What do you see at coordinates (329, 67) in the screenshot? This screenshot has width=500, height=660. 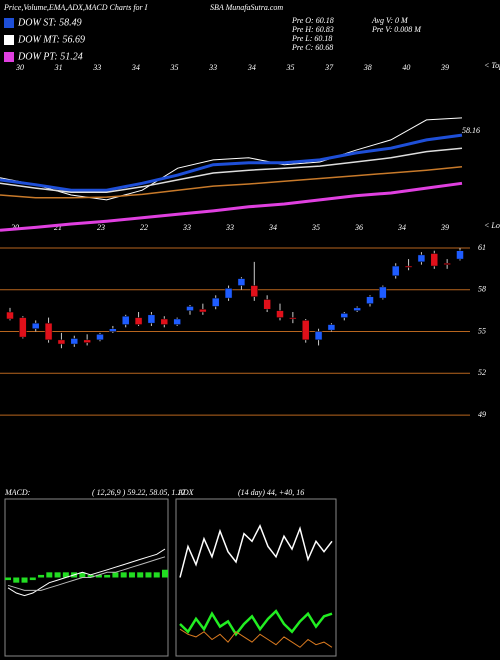 I see `date-label: 37` at bounding box center [329, 67].